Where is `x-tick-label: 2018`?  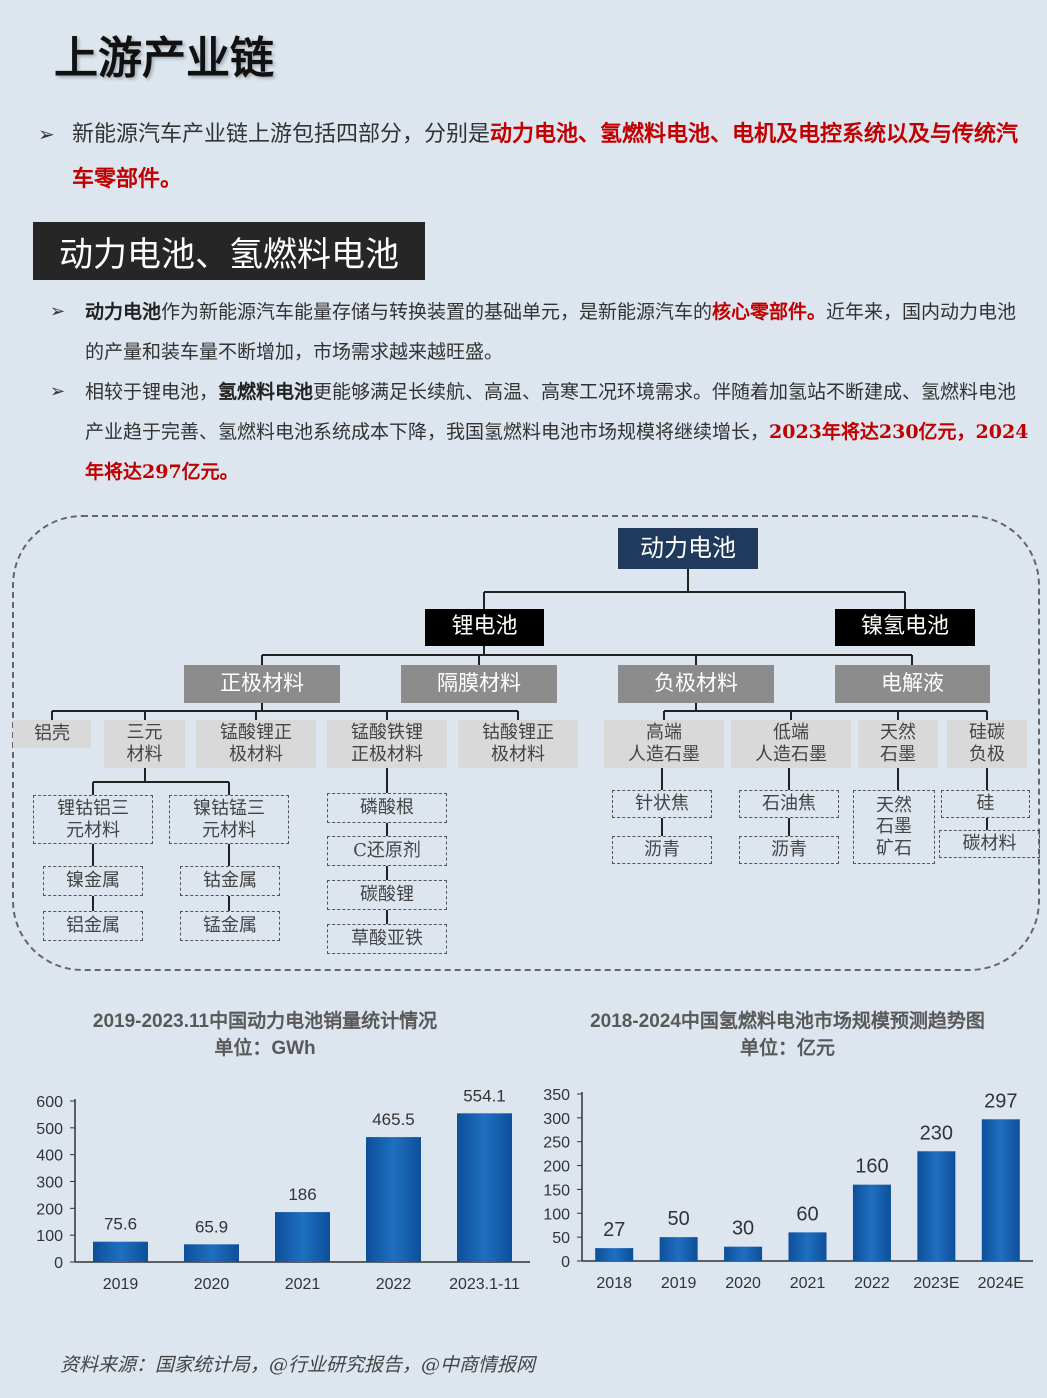
x-tick-label: 2018 is located at coordinates (614, 1283).